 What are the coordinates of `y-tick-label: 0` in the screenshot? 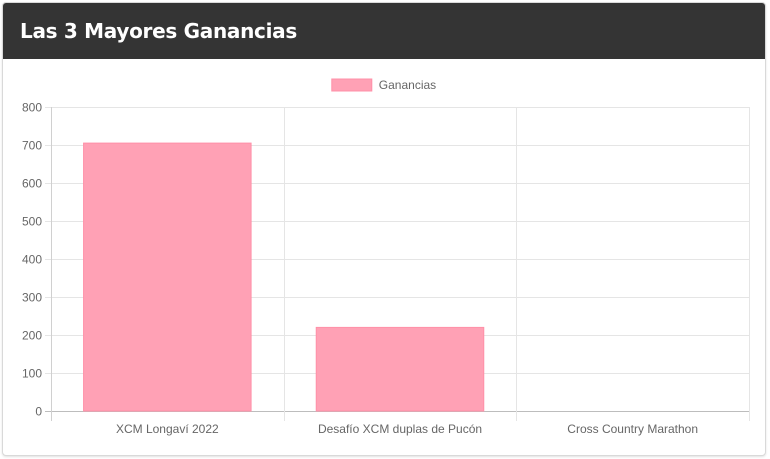 It's located at (38, 412).